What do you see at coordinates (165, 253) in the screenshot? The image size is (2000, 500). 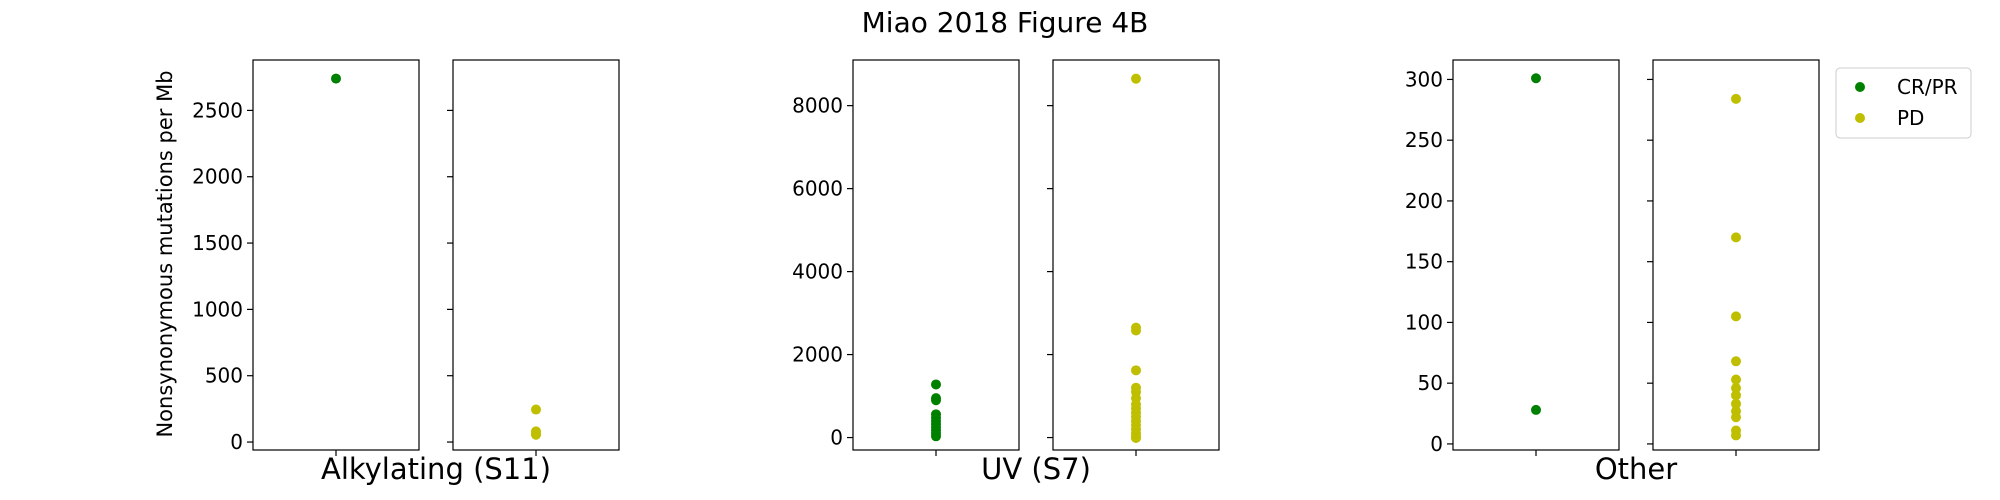 I see `y-axis-label: Nonsynonymous mutations per Mb` at bounding box center [165, 253].